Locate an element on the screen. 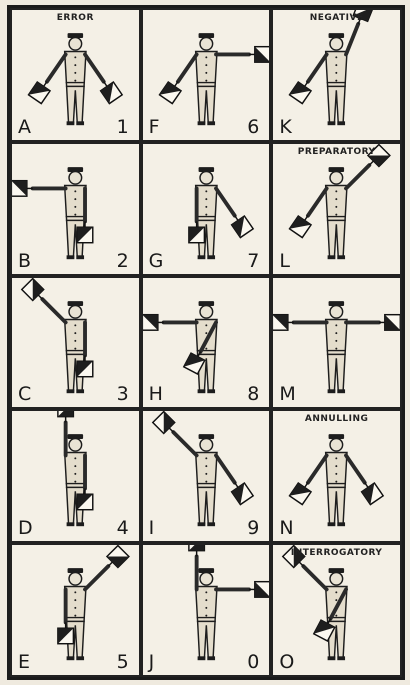 This screenshot has width=410, height=685. signal-letter: E is located at coordinates (24, 661).